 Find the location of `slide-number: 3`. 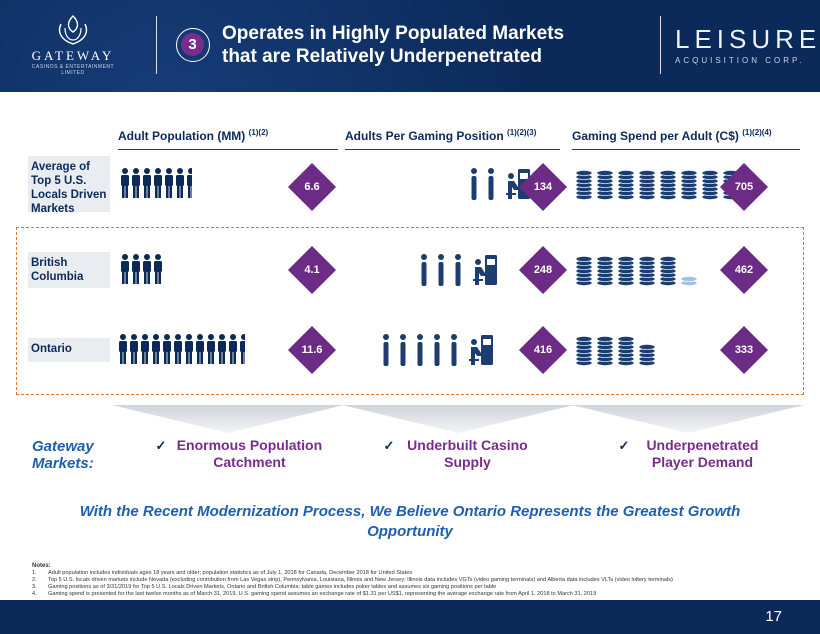

slide-number: 3 is located at coordinates (192, 44).